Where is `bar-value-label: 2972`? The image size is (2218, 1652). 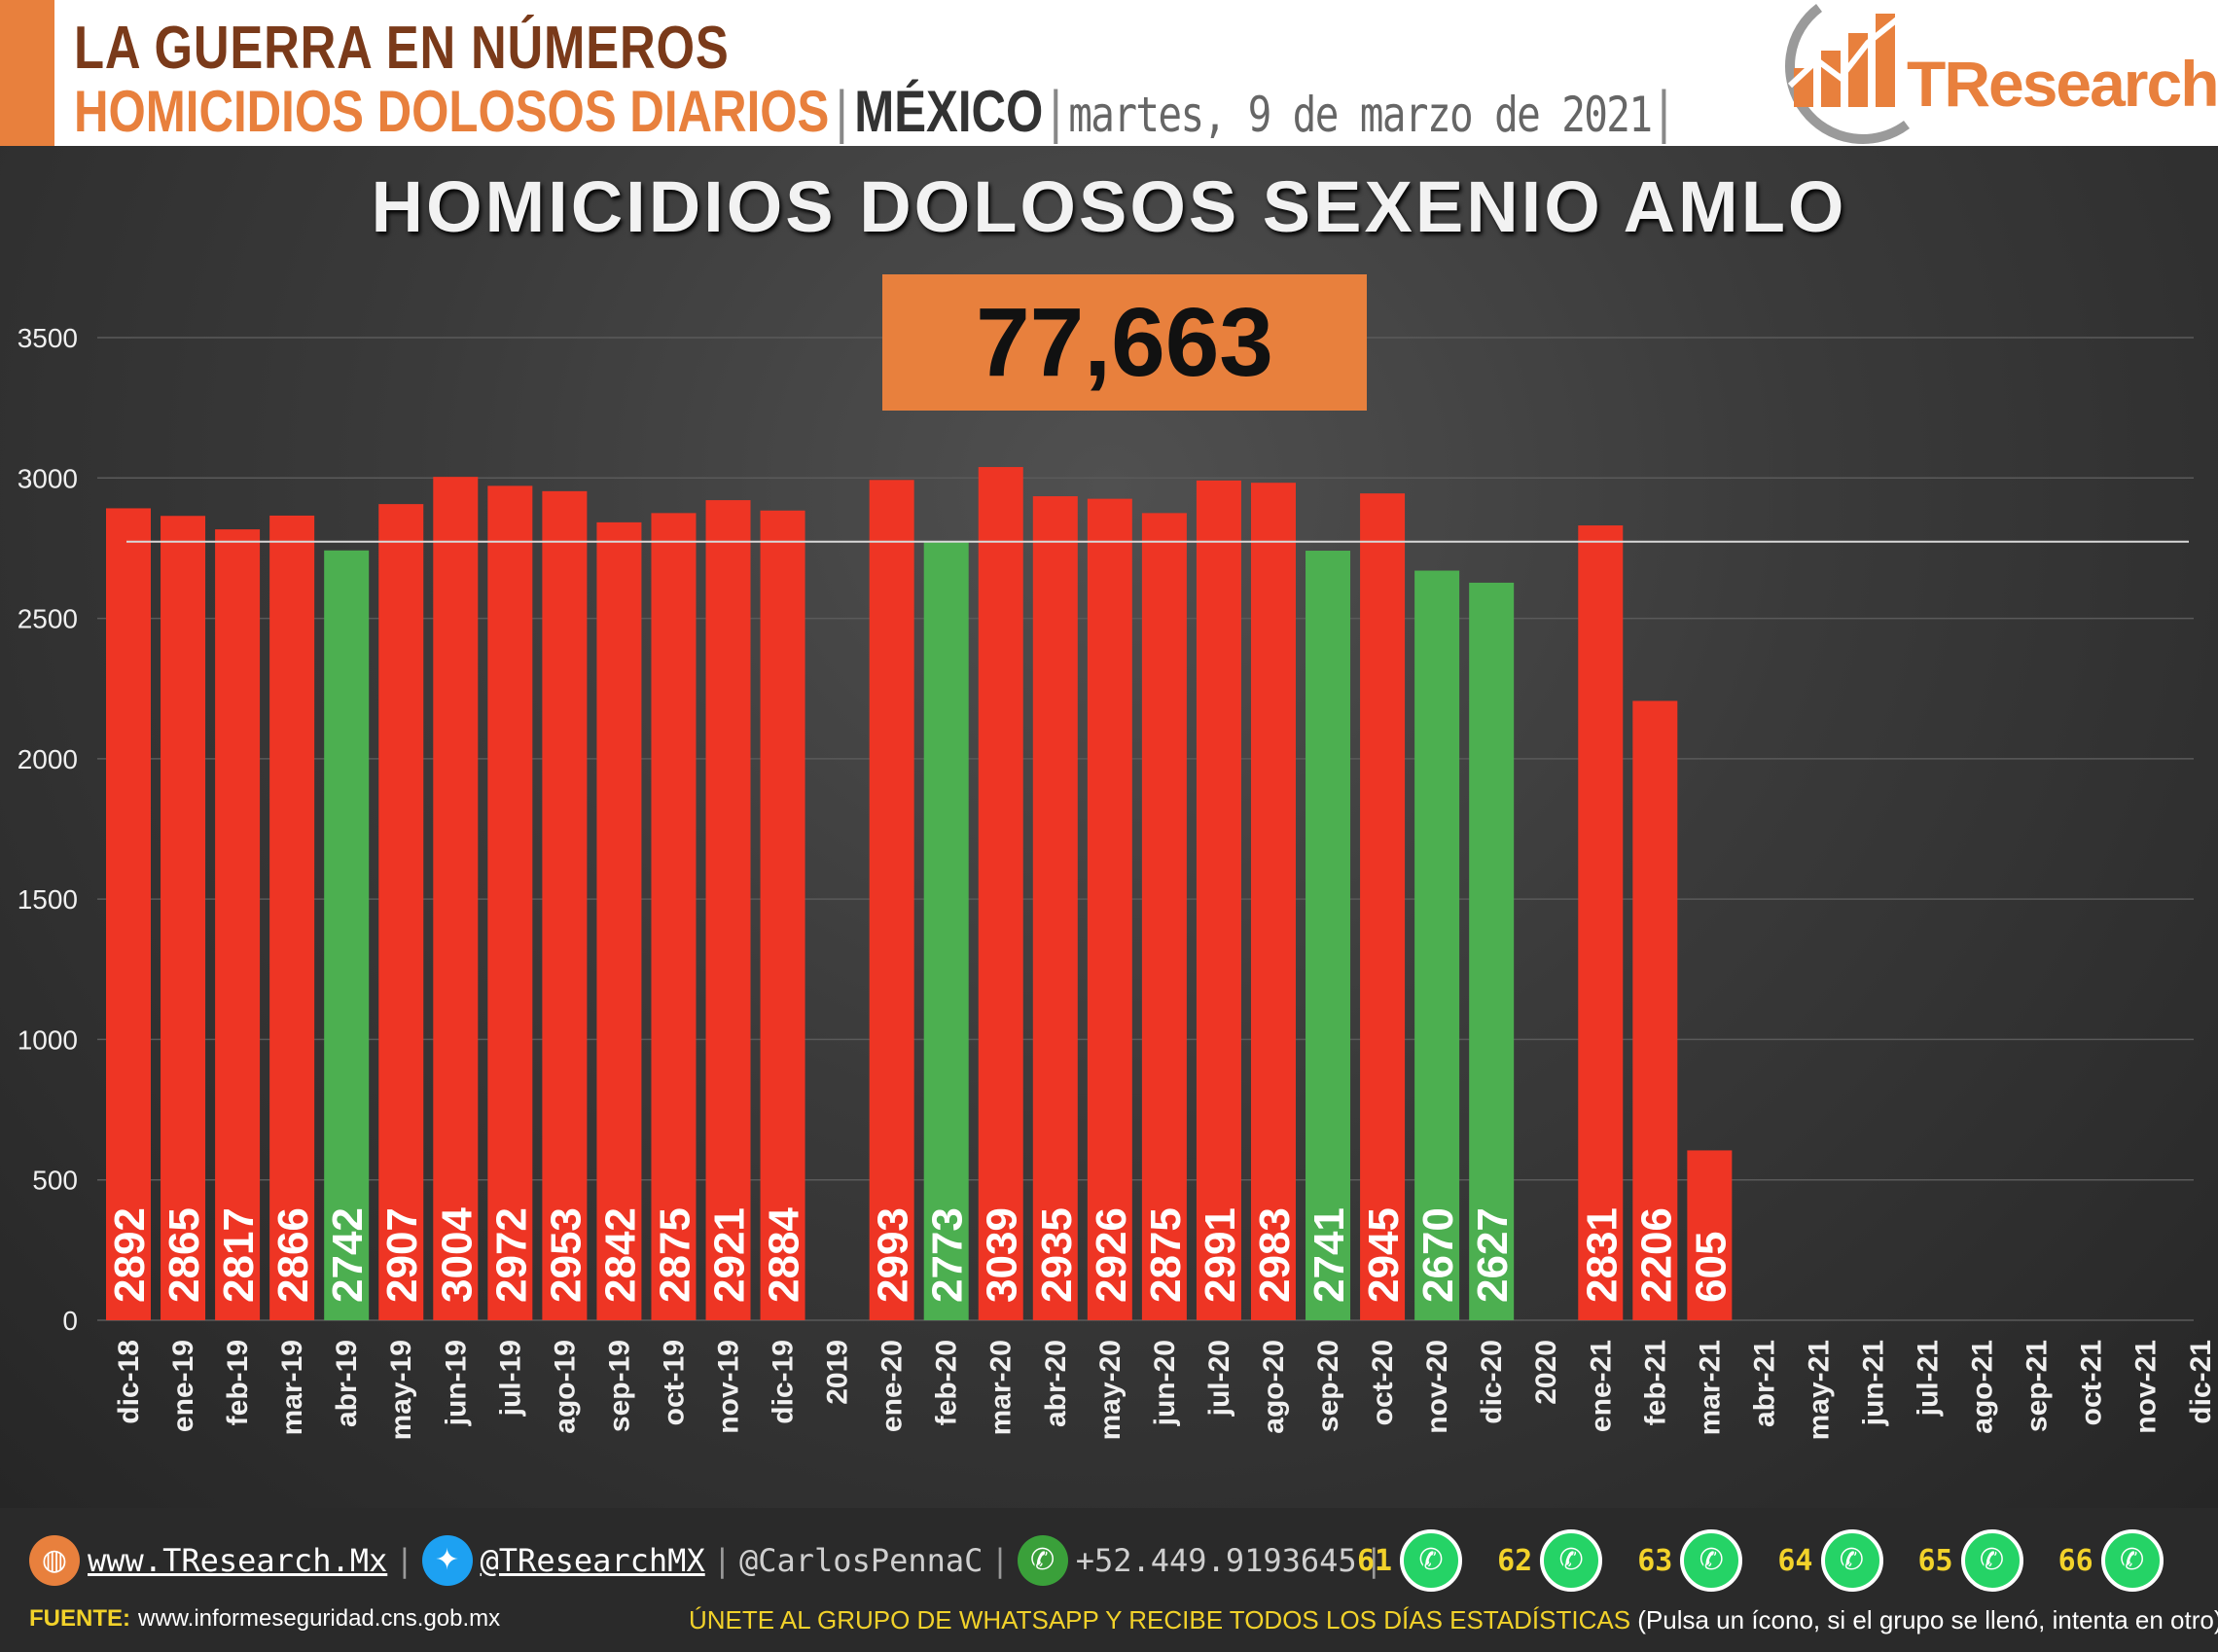 bar-value-label: 2972 is located at coordinates (511, 1255).